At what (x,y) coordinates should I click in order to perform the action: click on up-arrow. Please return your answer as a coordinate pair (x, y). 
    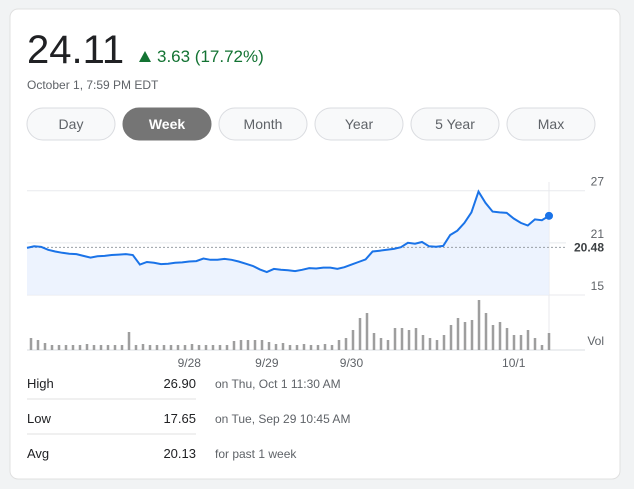
    Looking at the image, I should click on (145, 56).